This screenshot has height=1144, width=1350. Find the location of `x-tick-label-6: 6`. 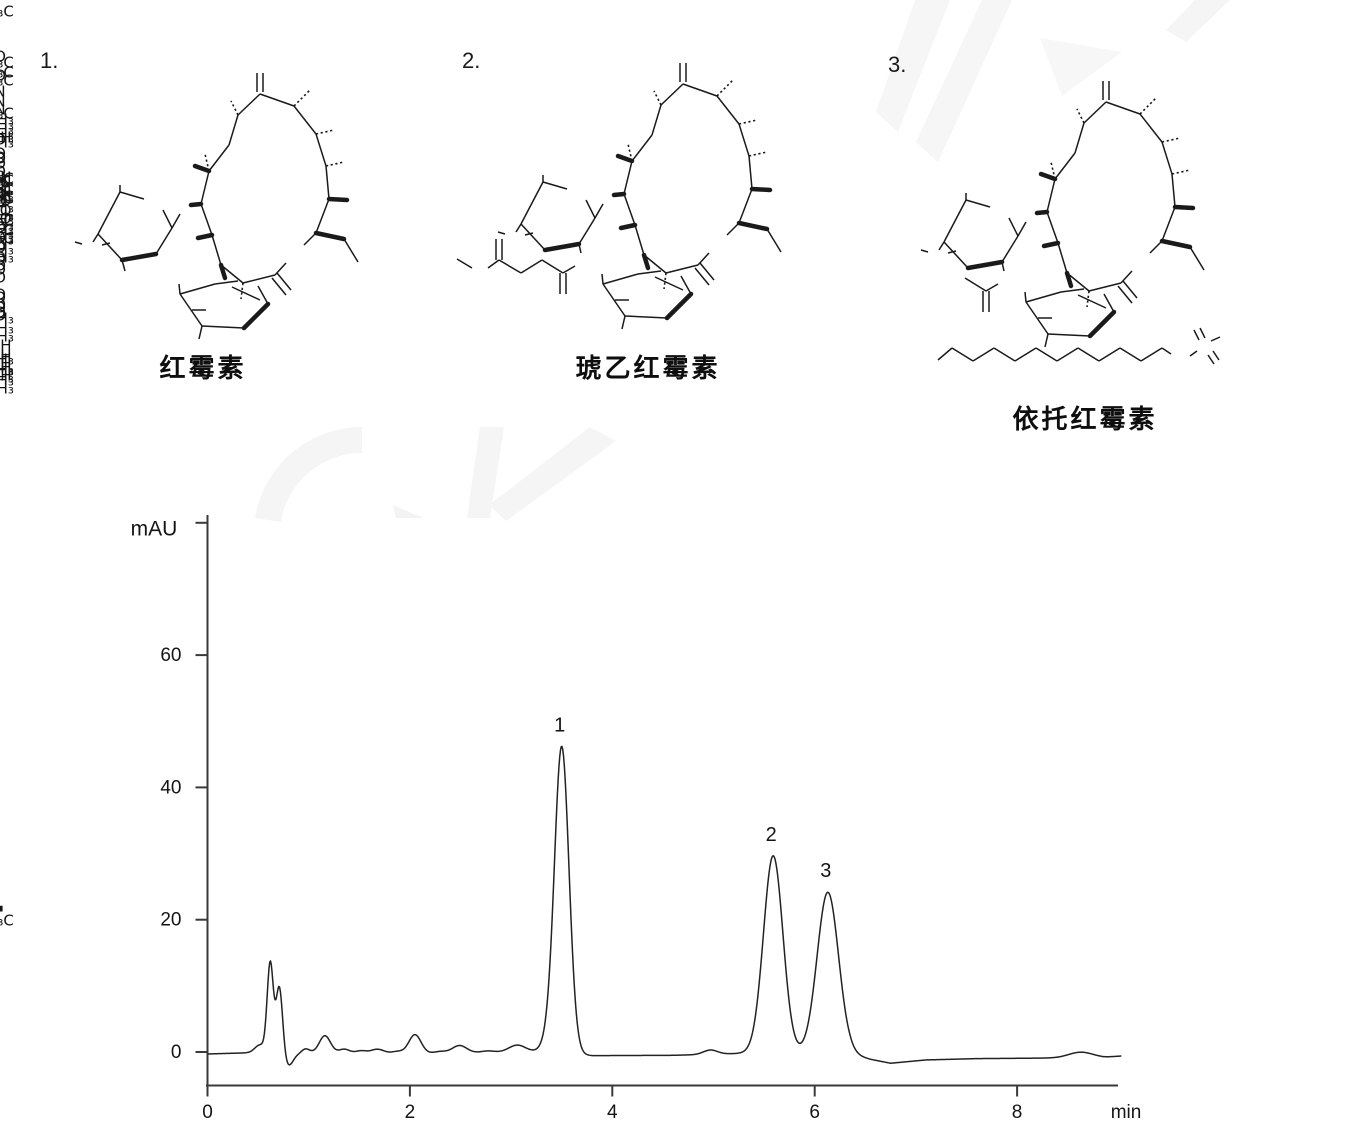

x-tick-label-6: 6 is located at coordinates (814, 1112).